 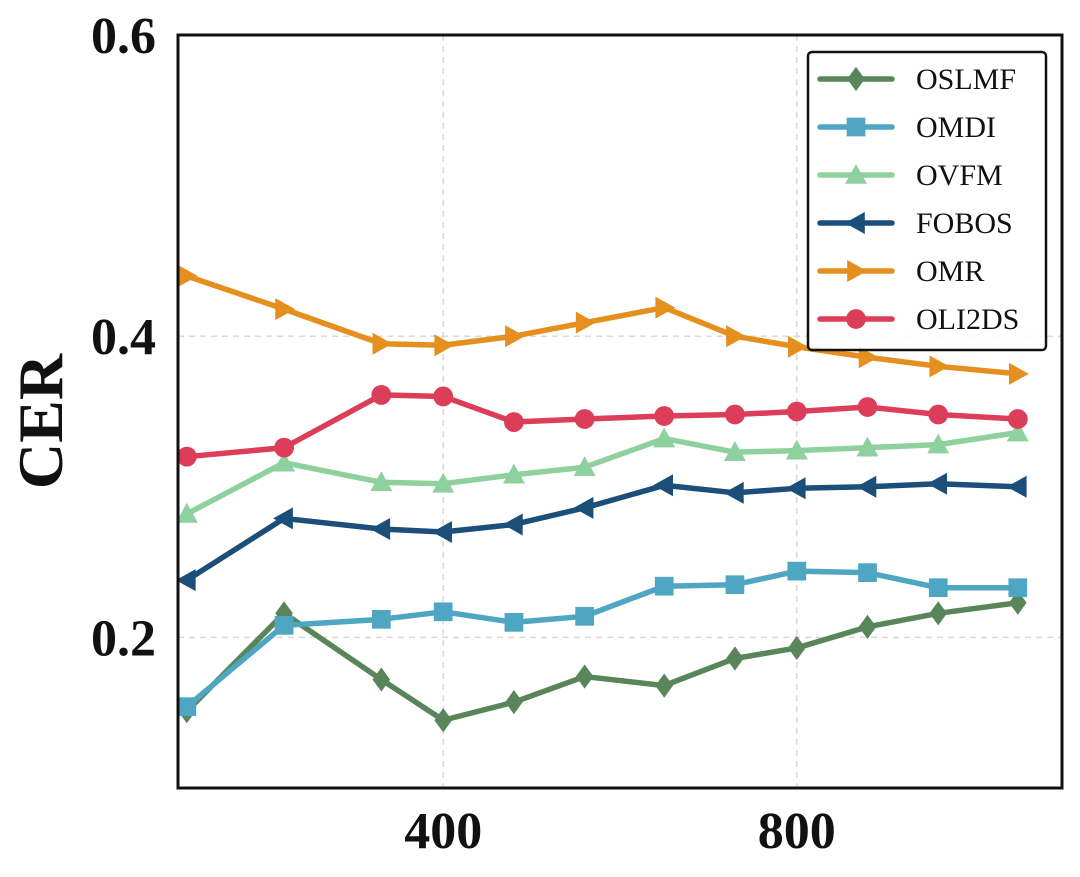 I want to click on series-omr, so click(x=603, y=324).